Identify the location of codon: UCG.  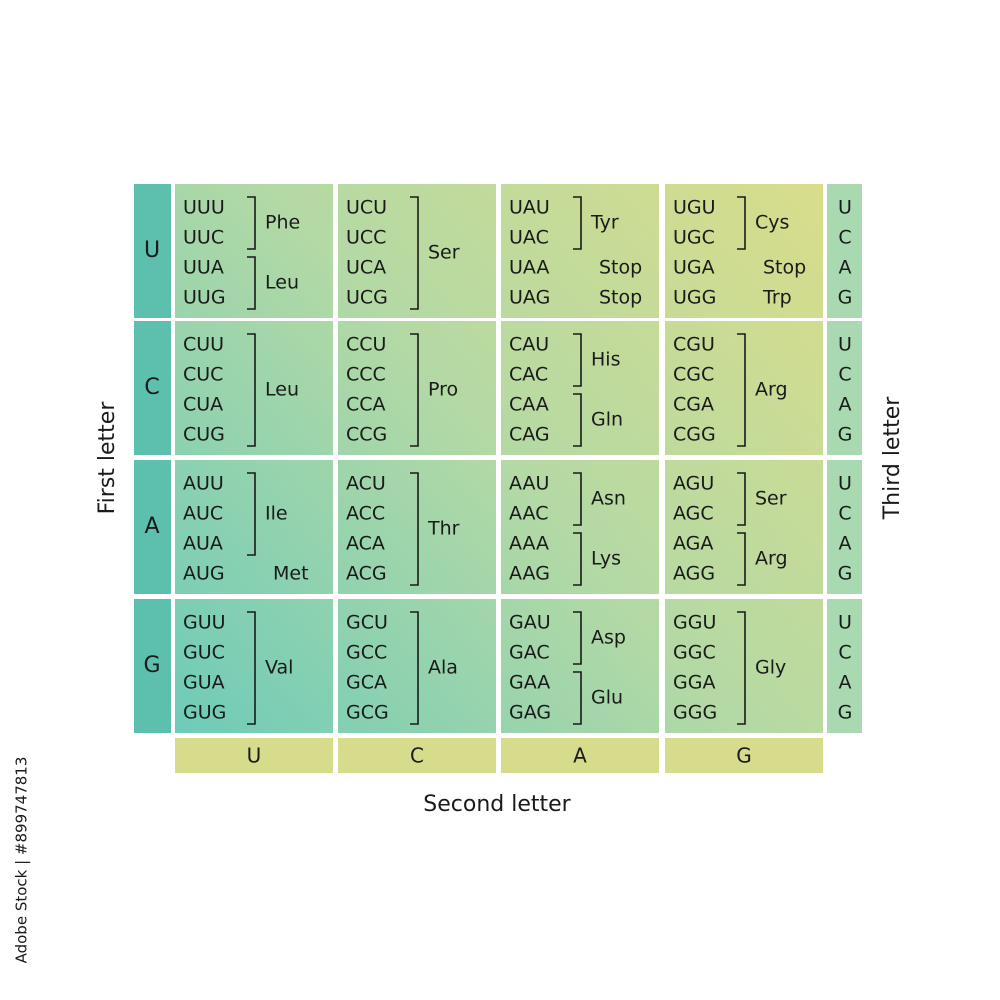
(367, 298).